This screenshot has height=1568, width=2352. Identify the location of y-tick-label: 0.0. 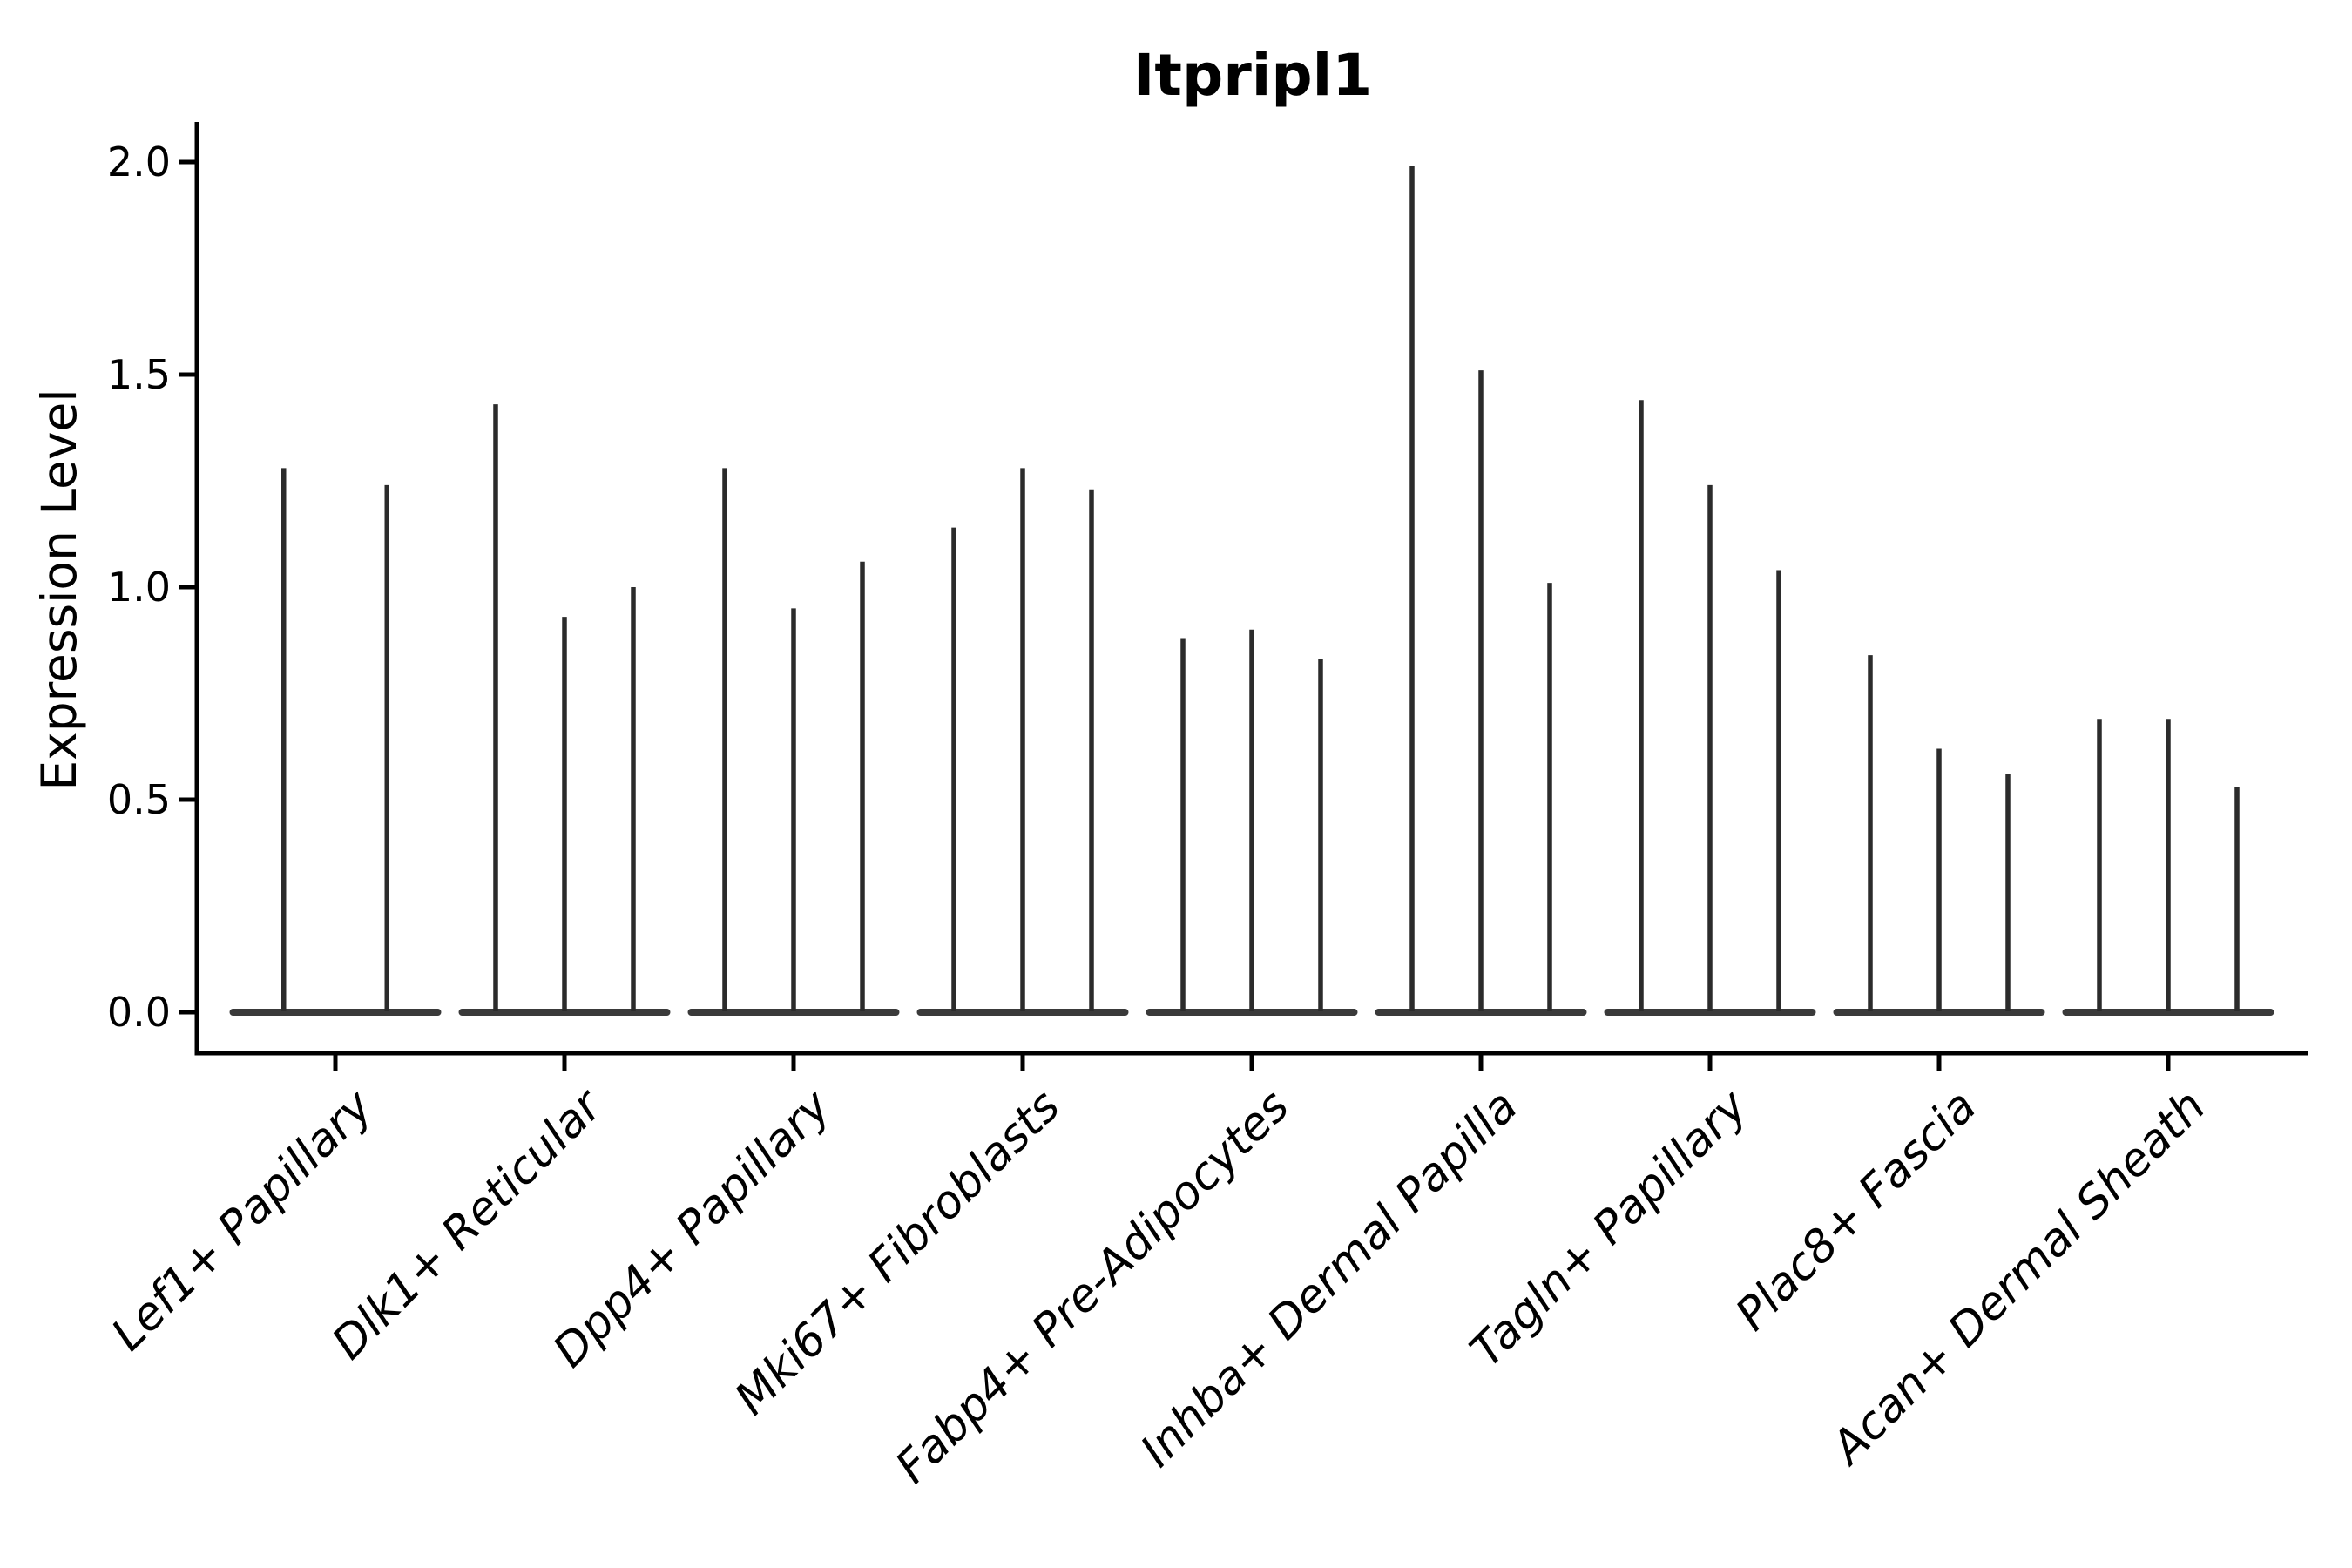
(138, 1013).